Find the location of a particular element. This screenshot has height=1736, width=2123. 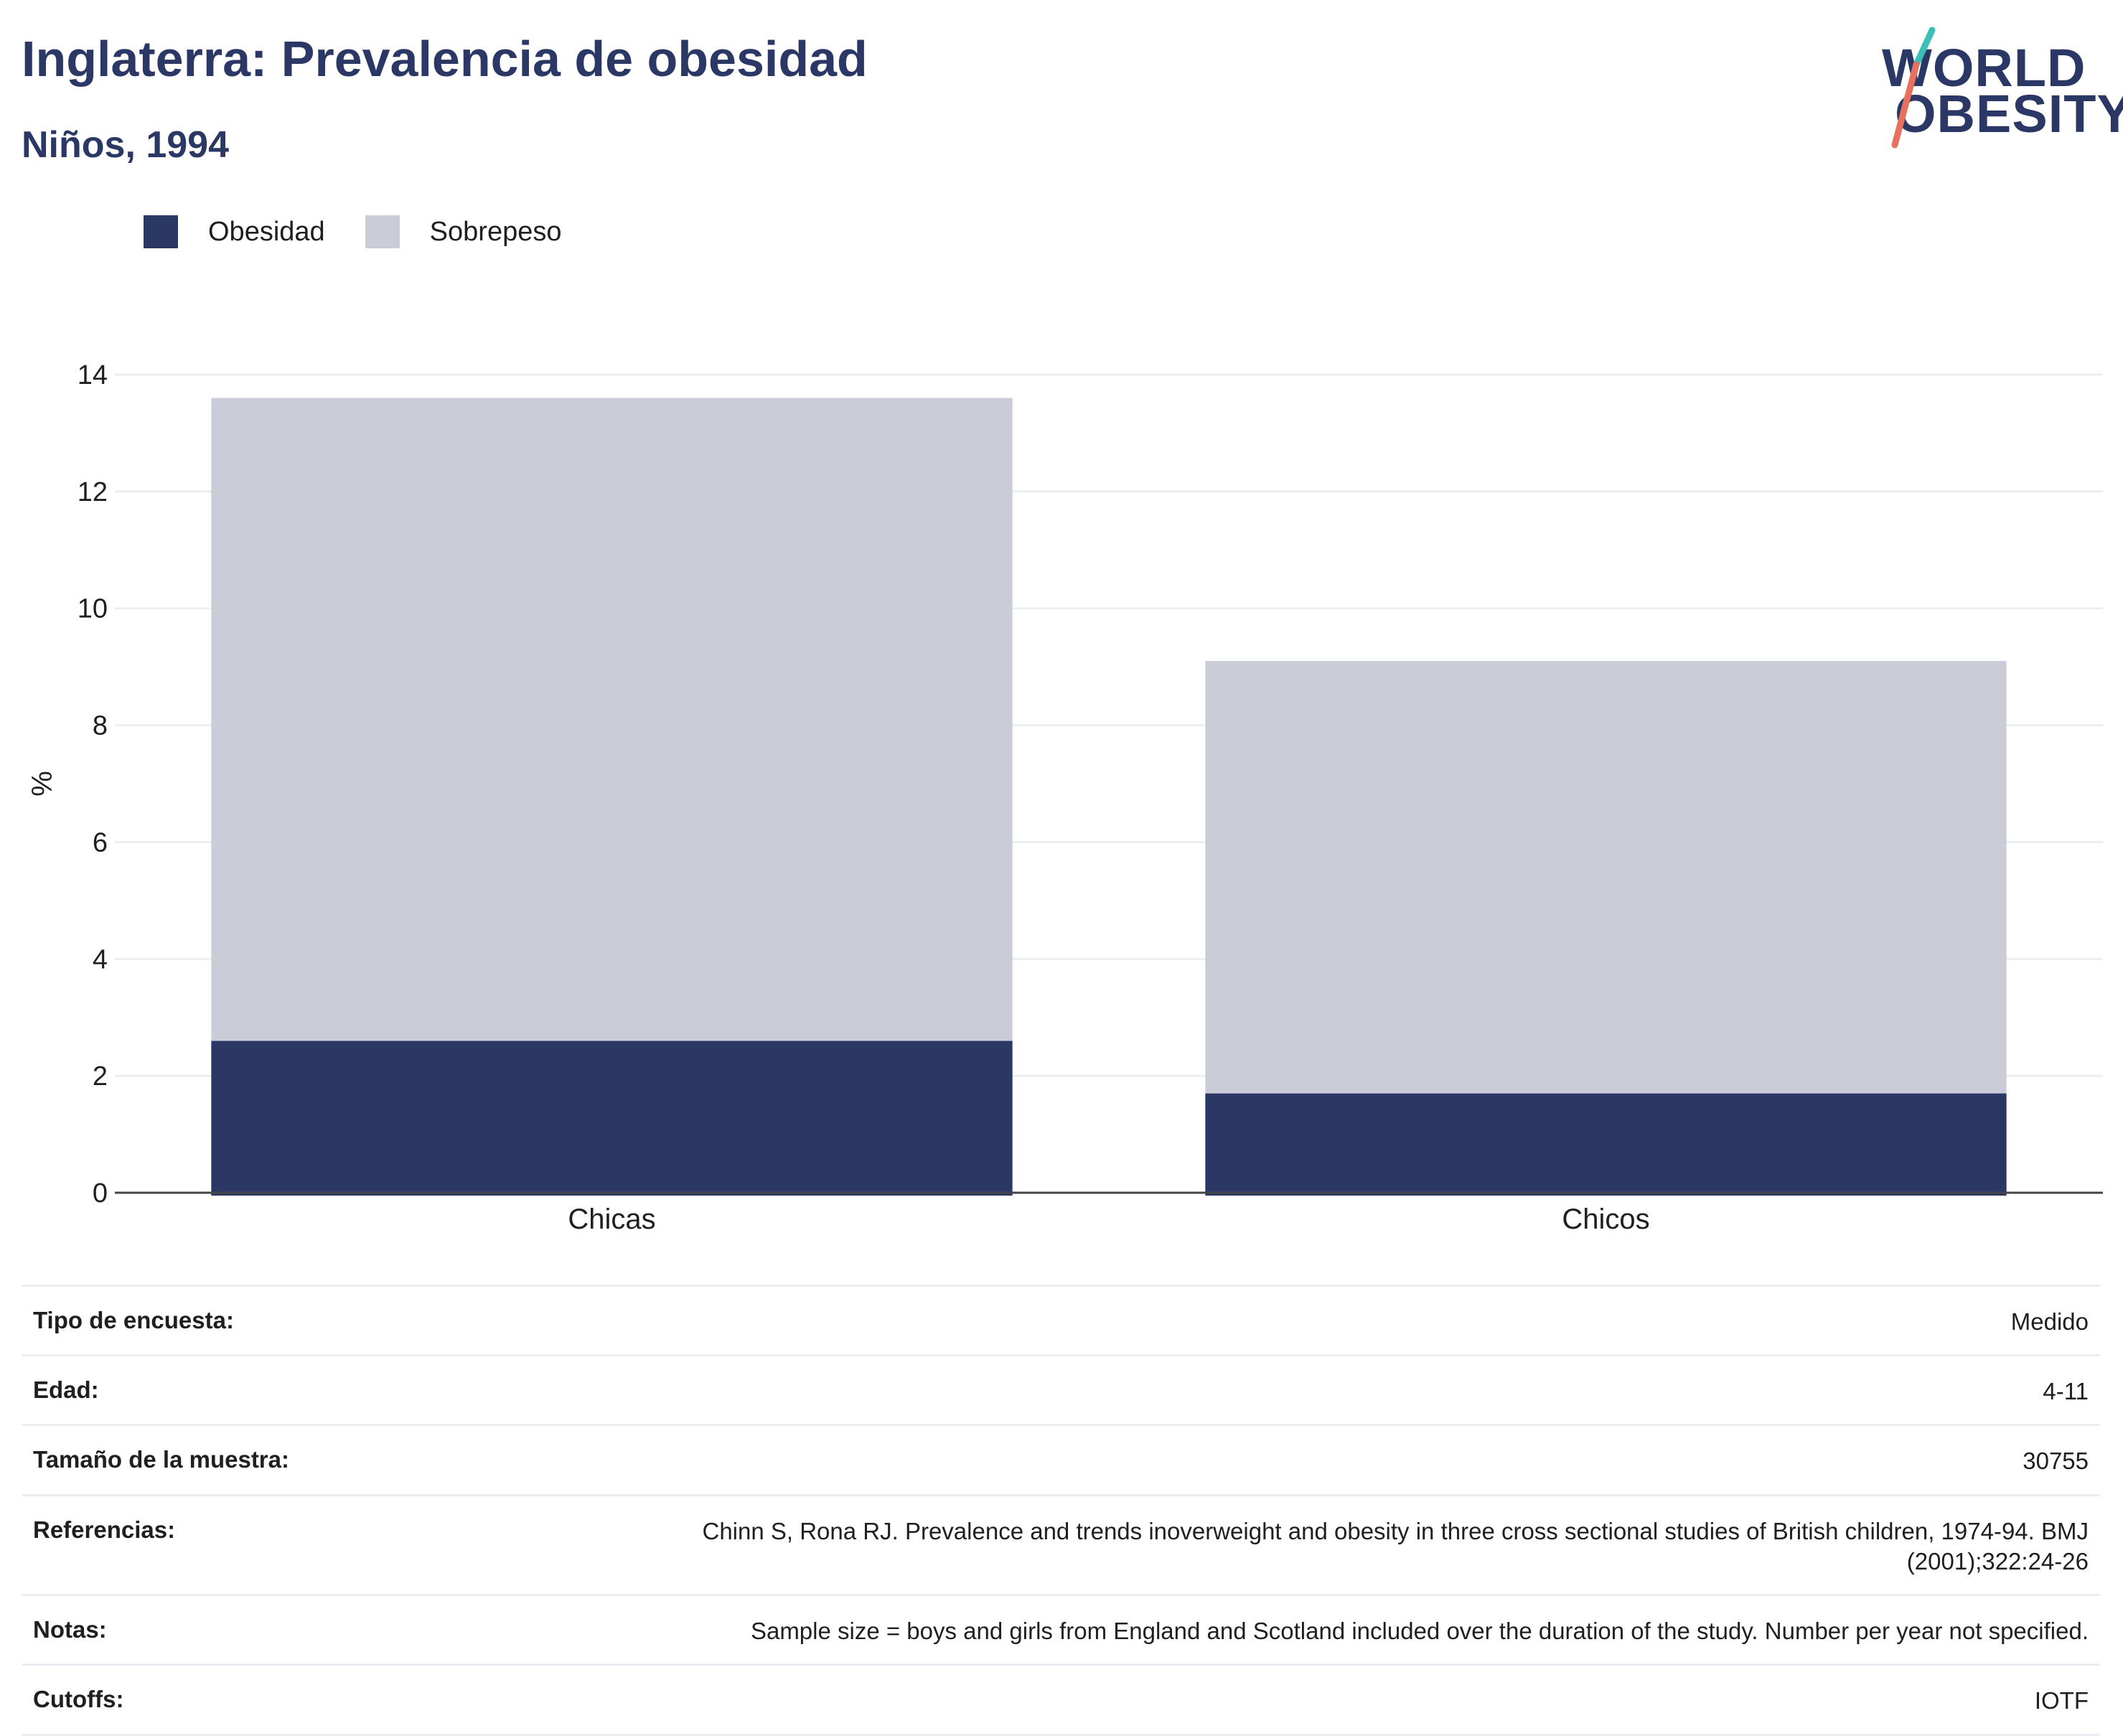

details-value: IOTF is located at coordinates (2061, 1700).